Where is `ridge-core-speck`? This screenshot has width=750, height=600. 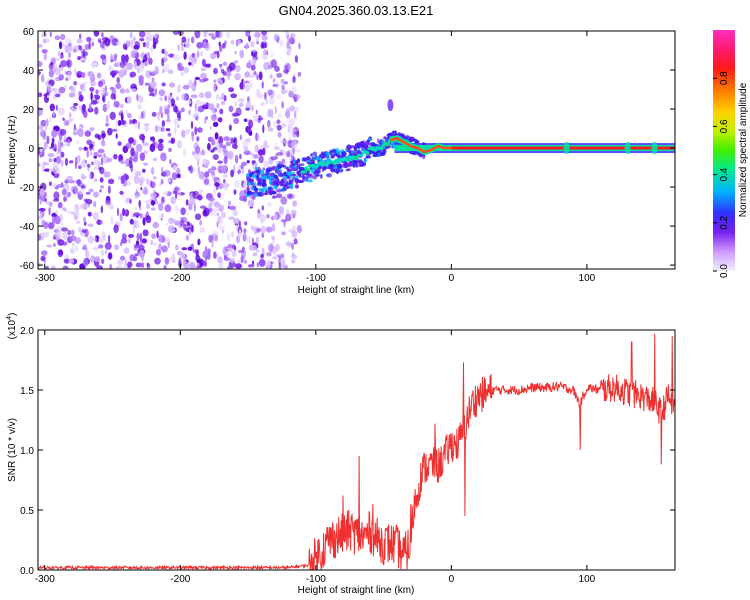
ridge-core-speck is located at coordinates (308, 170).